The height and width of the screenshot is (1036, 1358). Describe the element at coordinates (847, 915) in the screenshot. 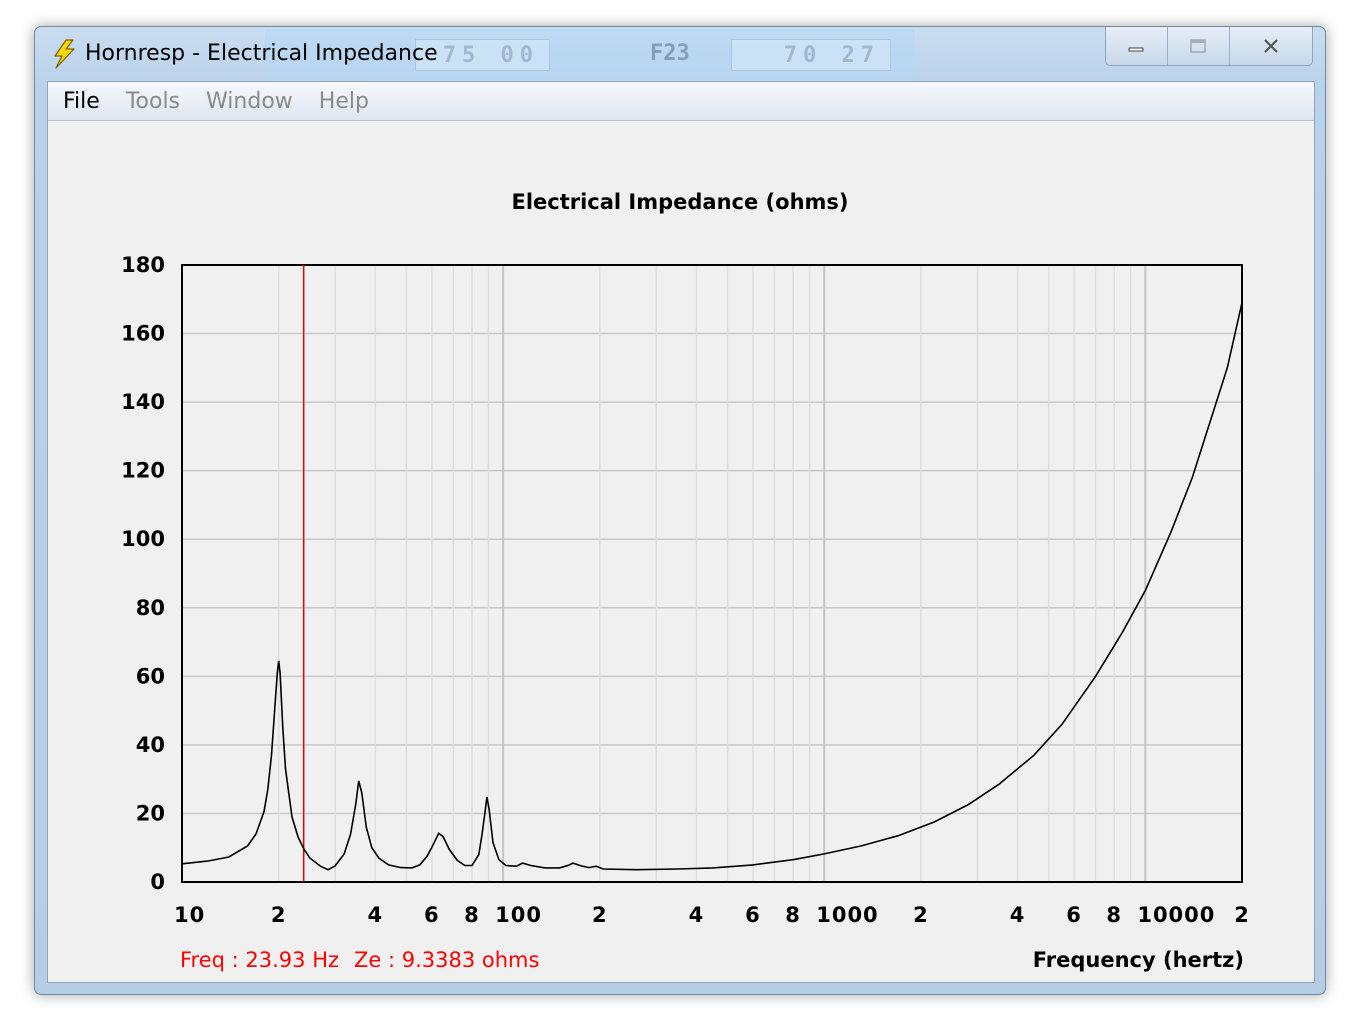

I see `x-tick-label: 1000` at that location.